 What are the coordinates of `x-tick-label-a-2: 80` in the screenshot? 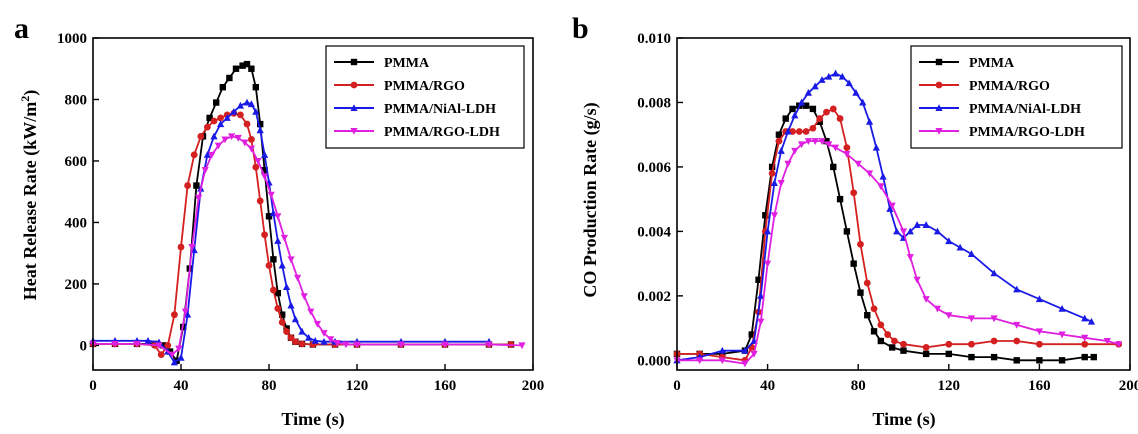 It's located at (269, 386).